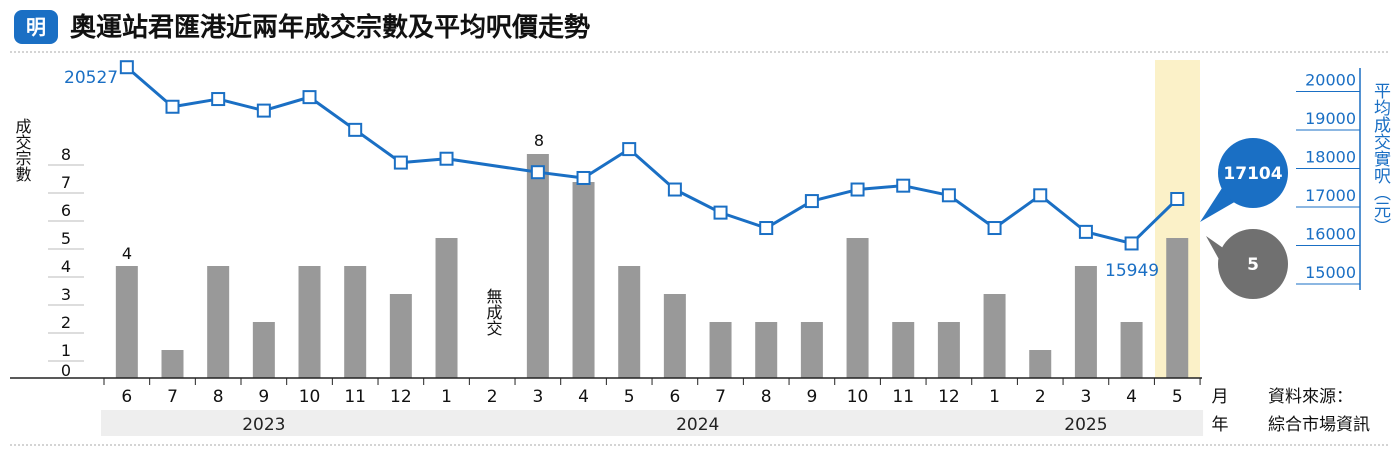 This screenshot has height=455, width=1400. Describe the element at coordinates (66, 322) in the screenshot. I see `left-tick-label: 2` at that location.